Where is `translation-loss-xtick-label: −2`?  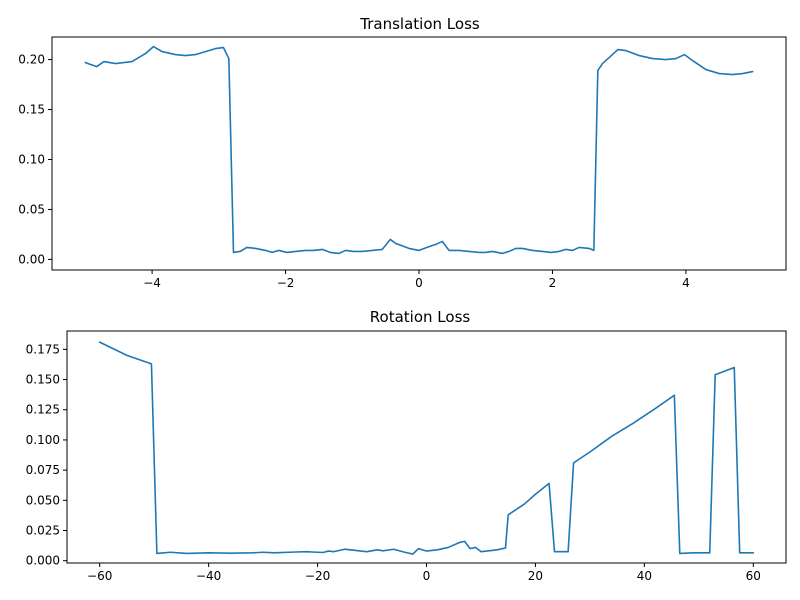 translation-loss-xtick-label: −2 is located at coordinates (286, 283).